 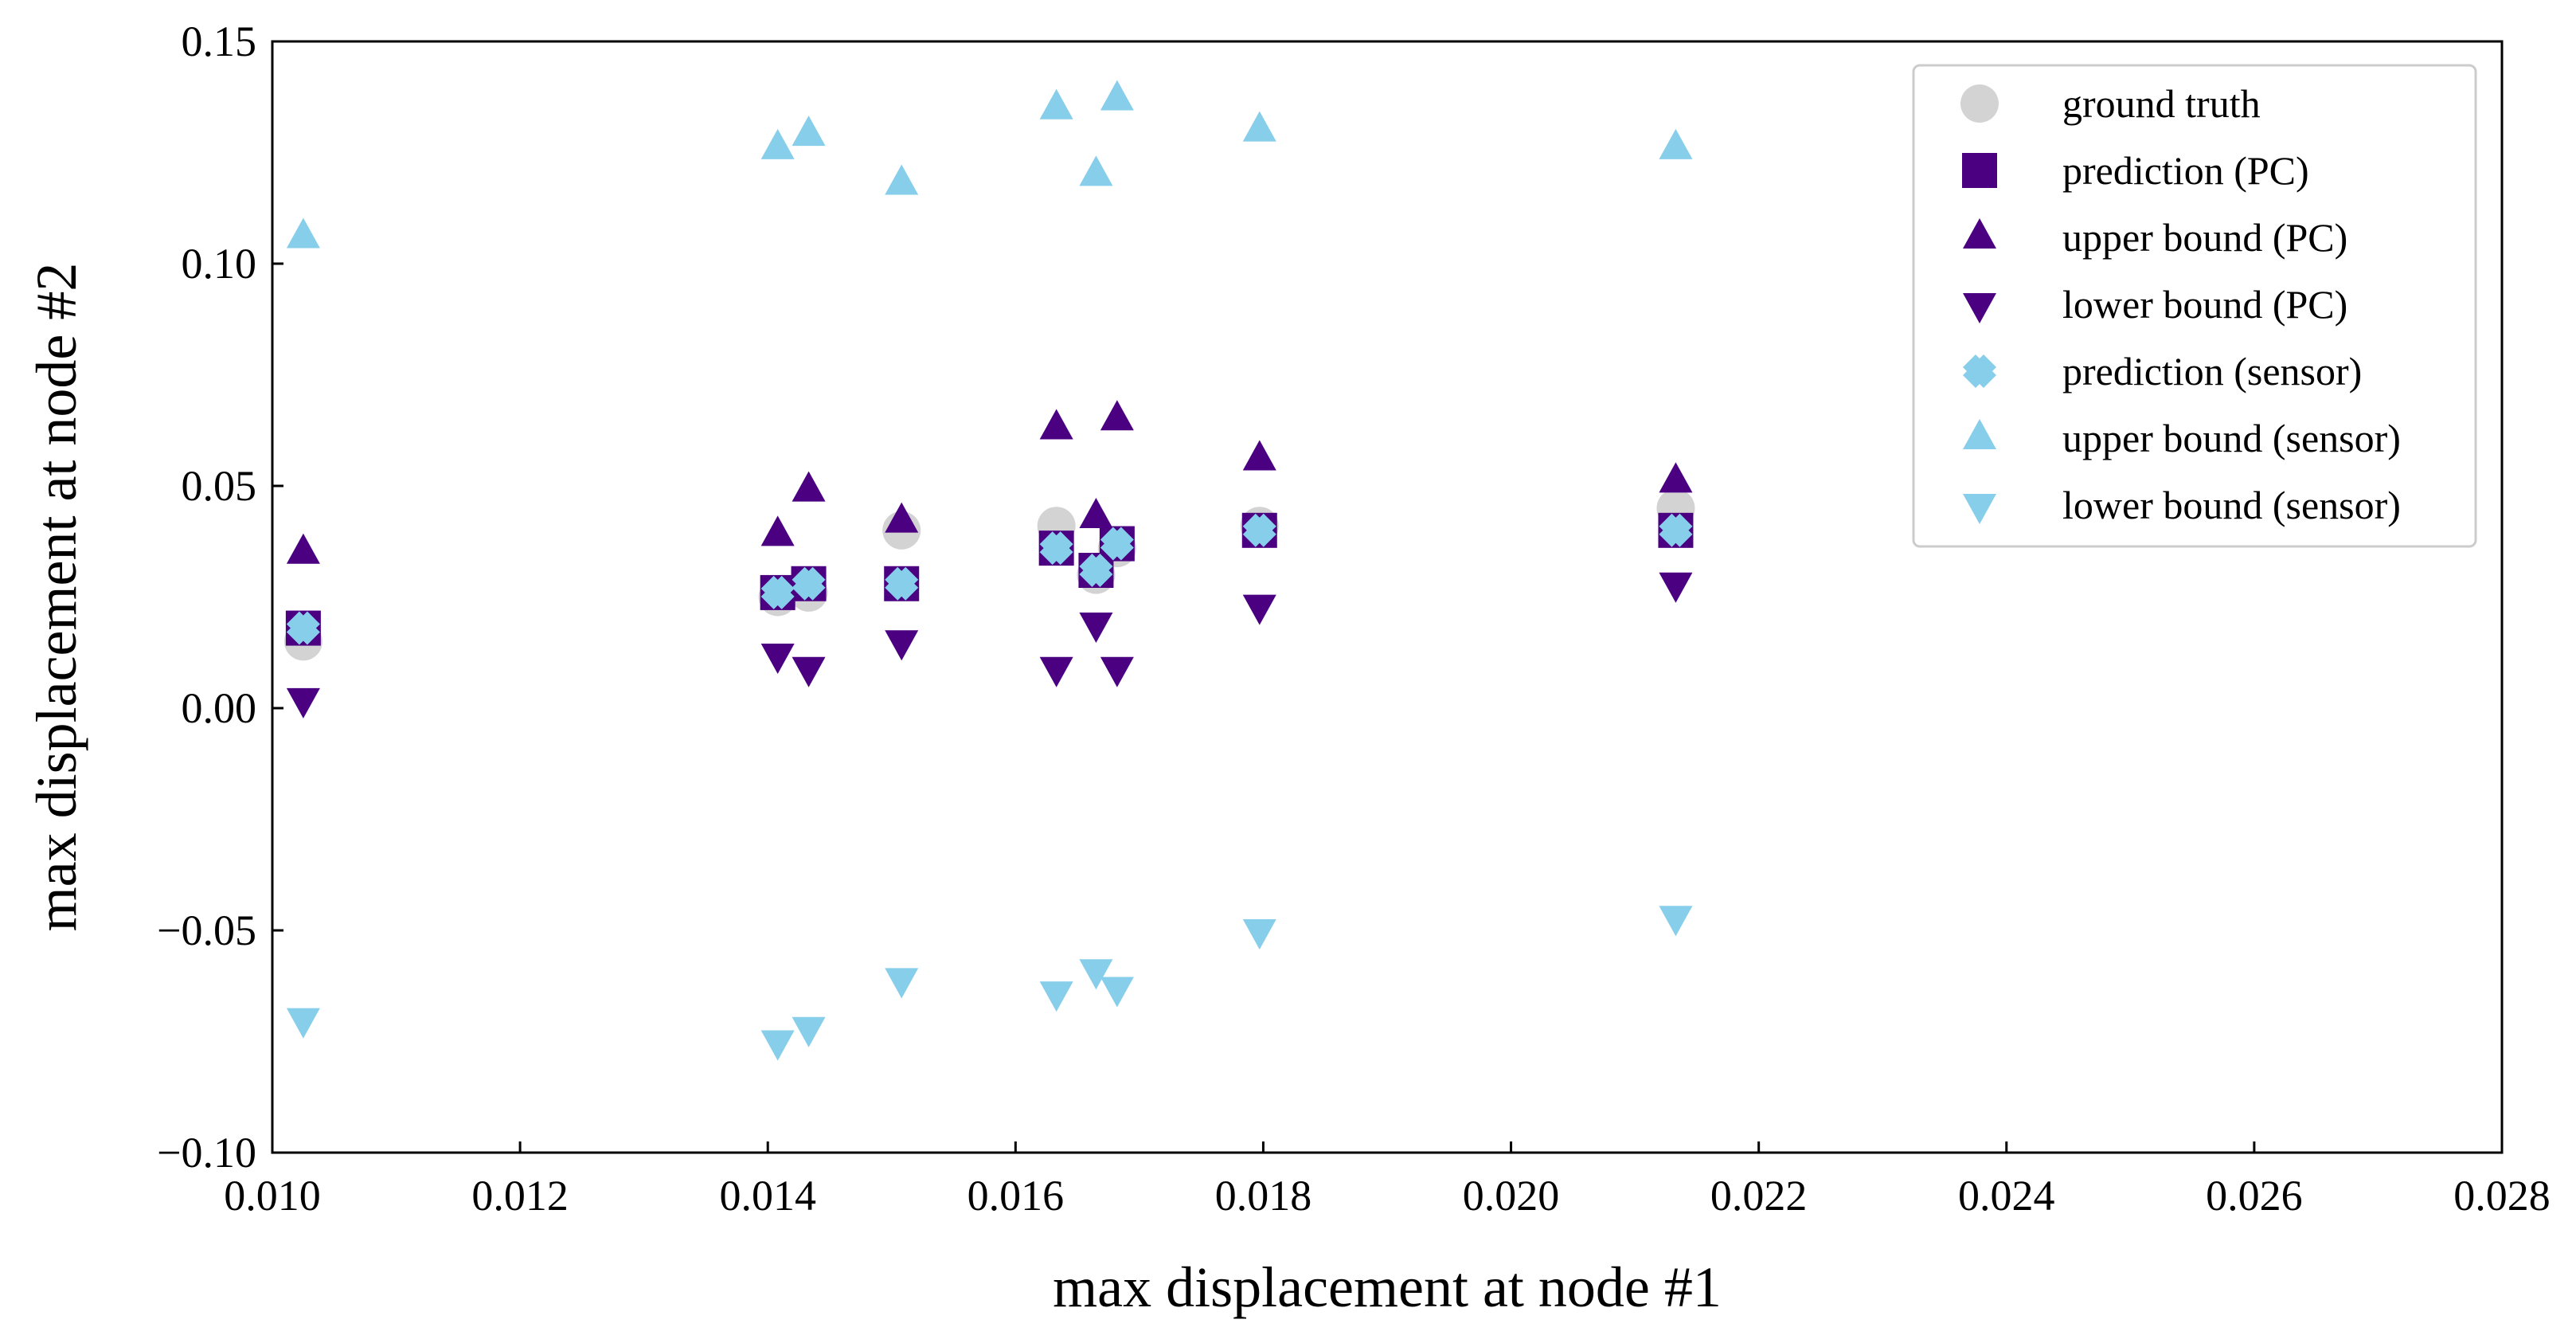 What do you see at coordinates (989, 165) in the screenshot?
I see `series-upper-bound-sensor` at bounding box center [989, 165].